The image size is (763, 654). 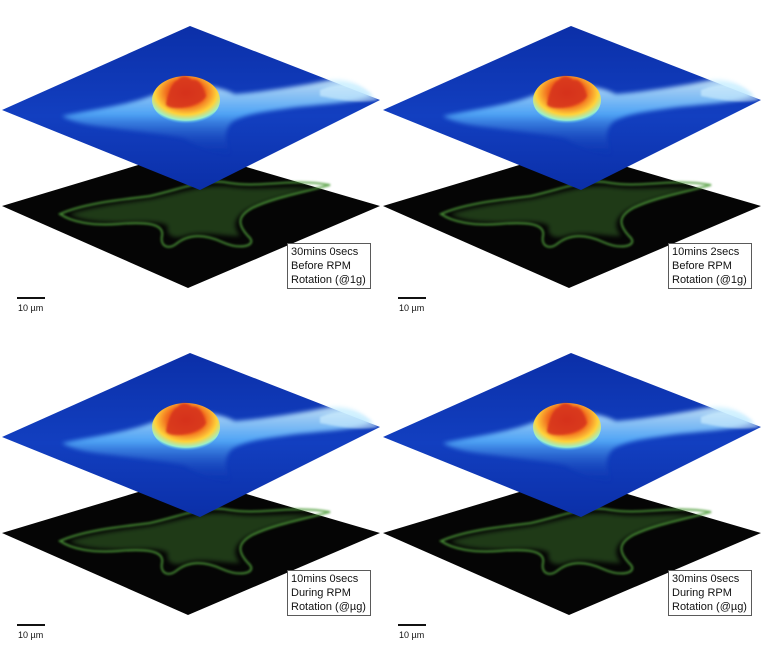 I want to click on condition-label: 10mins 0secs During RPM Rotation (@µg), so click(x=329, y=593).